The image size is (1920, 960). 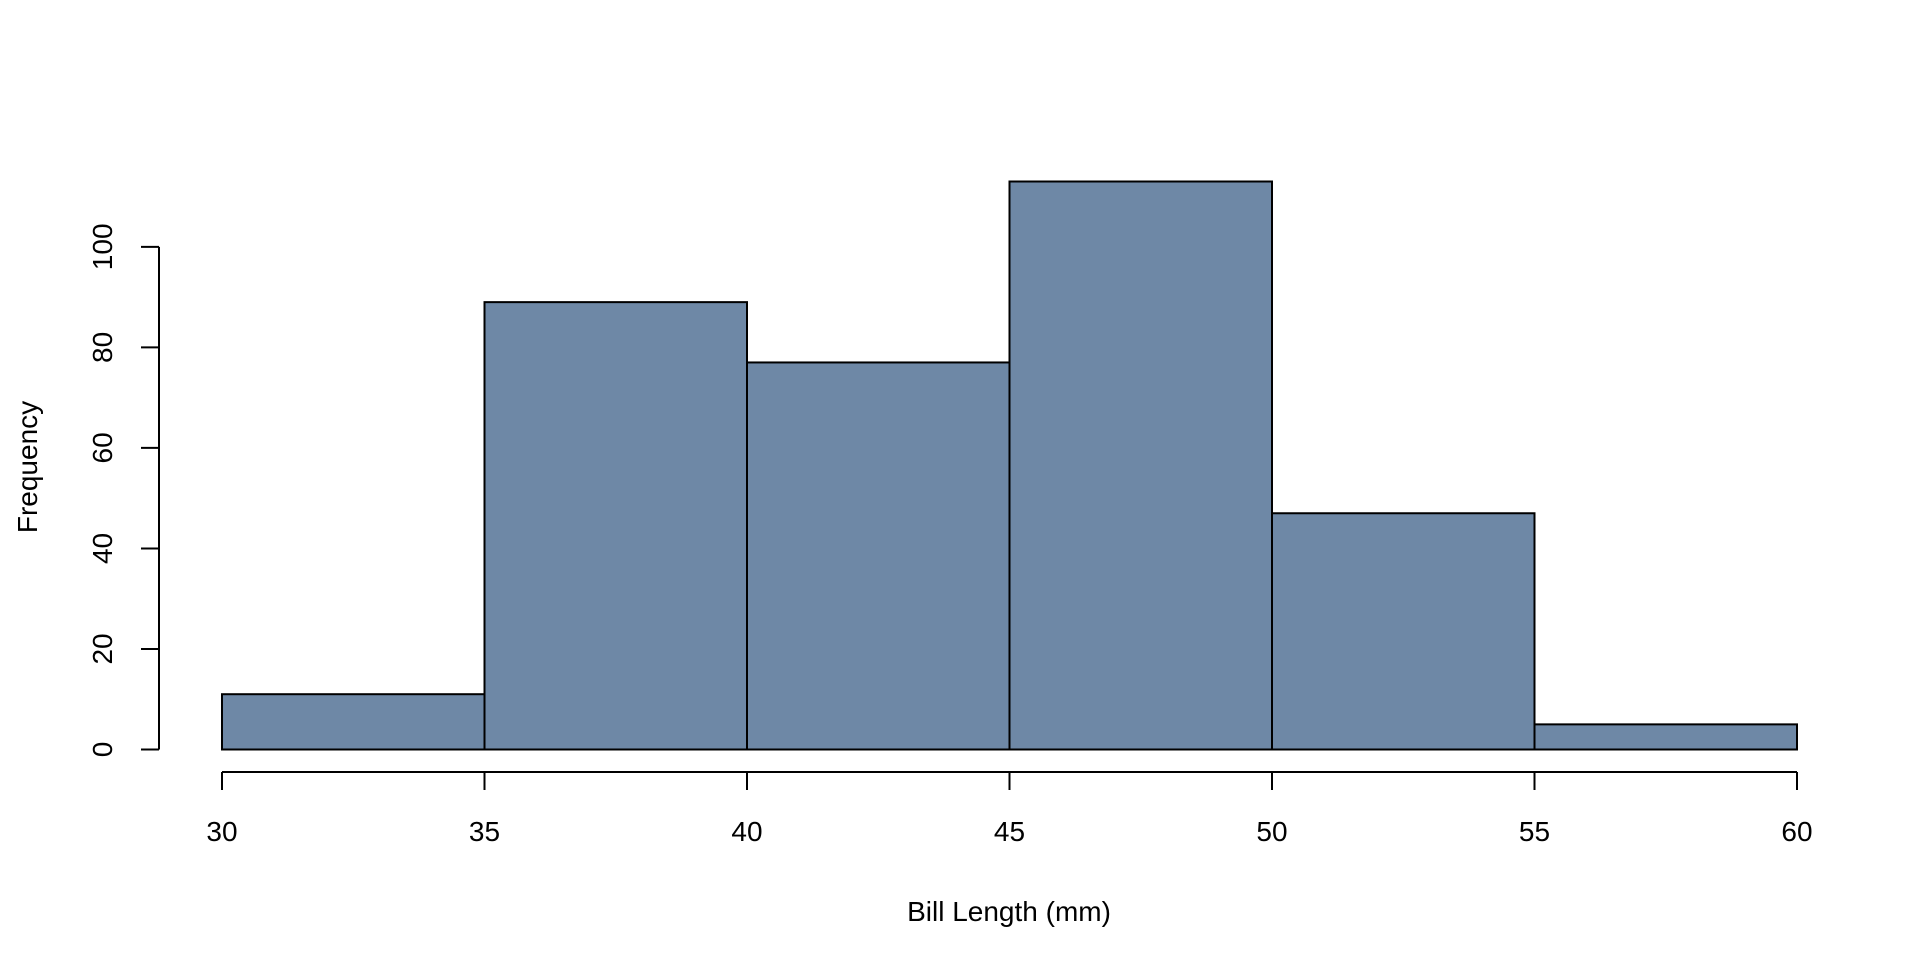 I want to click on y-tick-label: 0, so click(x=102, y=750).